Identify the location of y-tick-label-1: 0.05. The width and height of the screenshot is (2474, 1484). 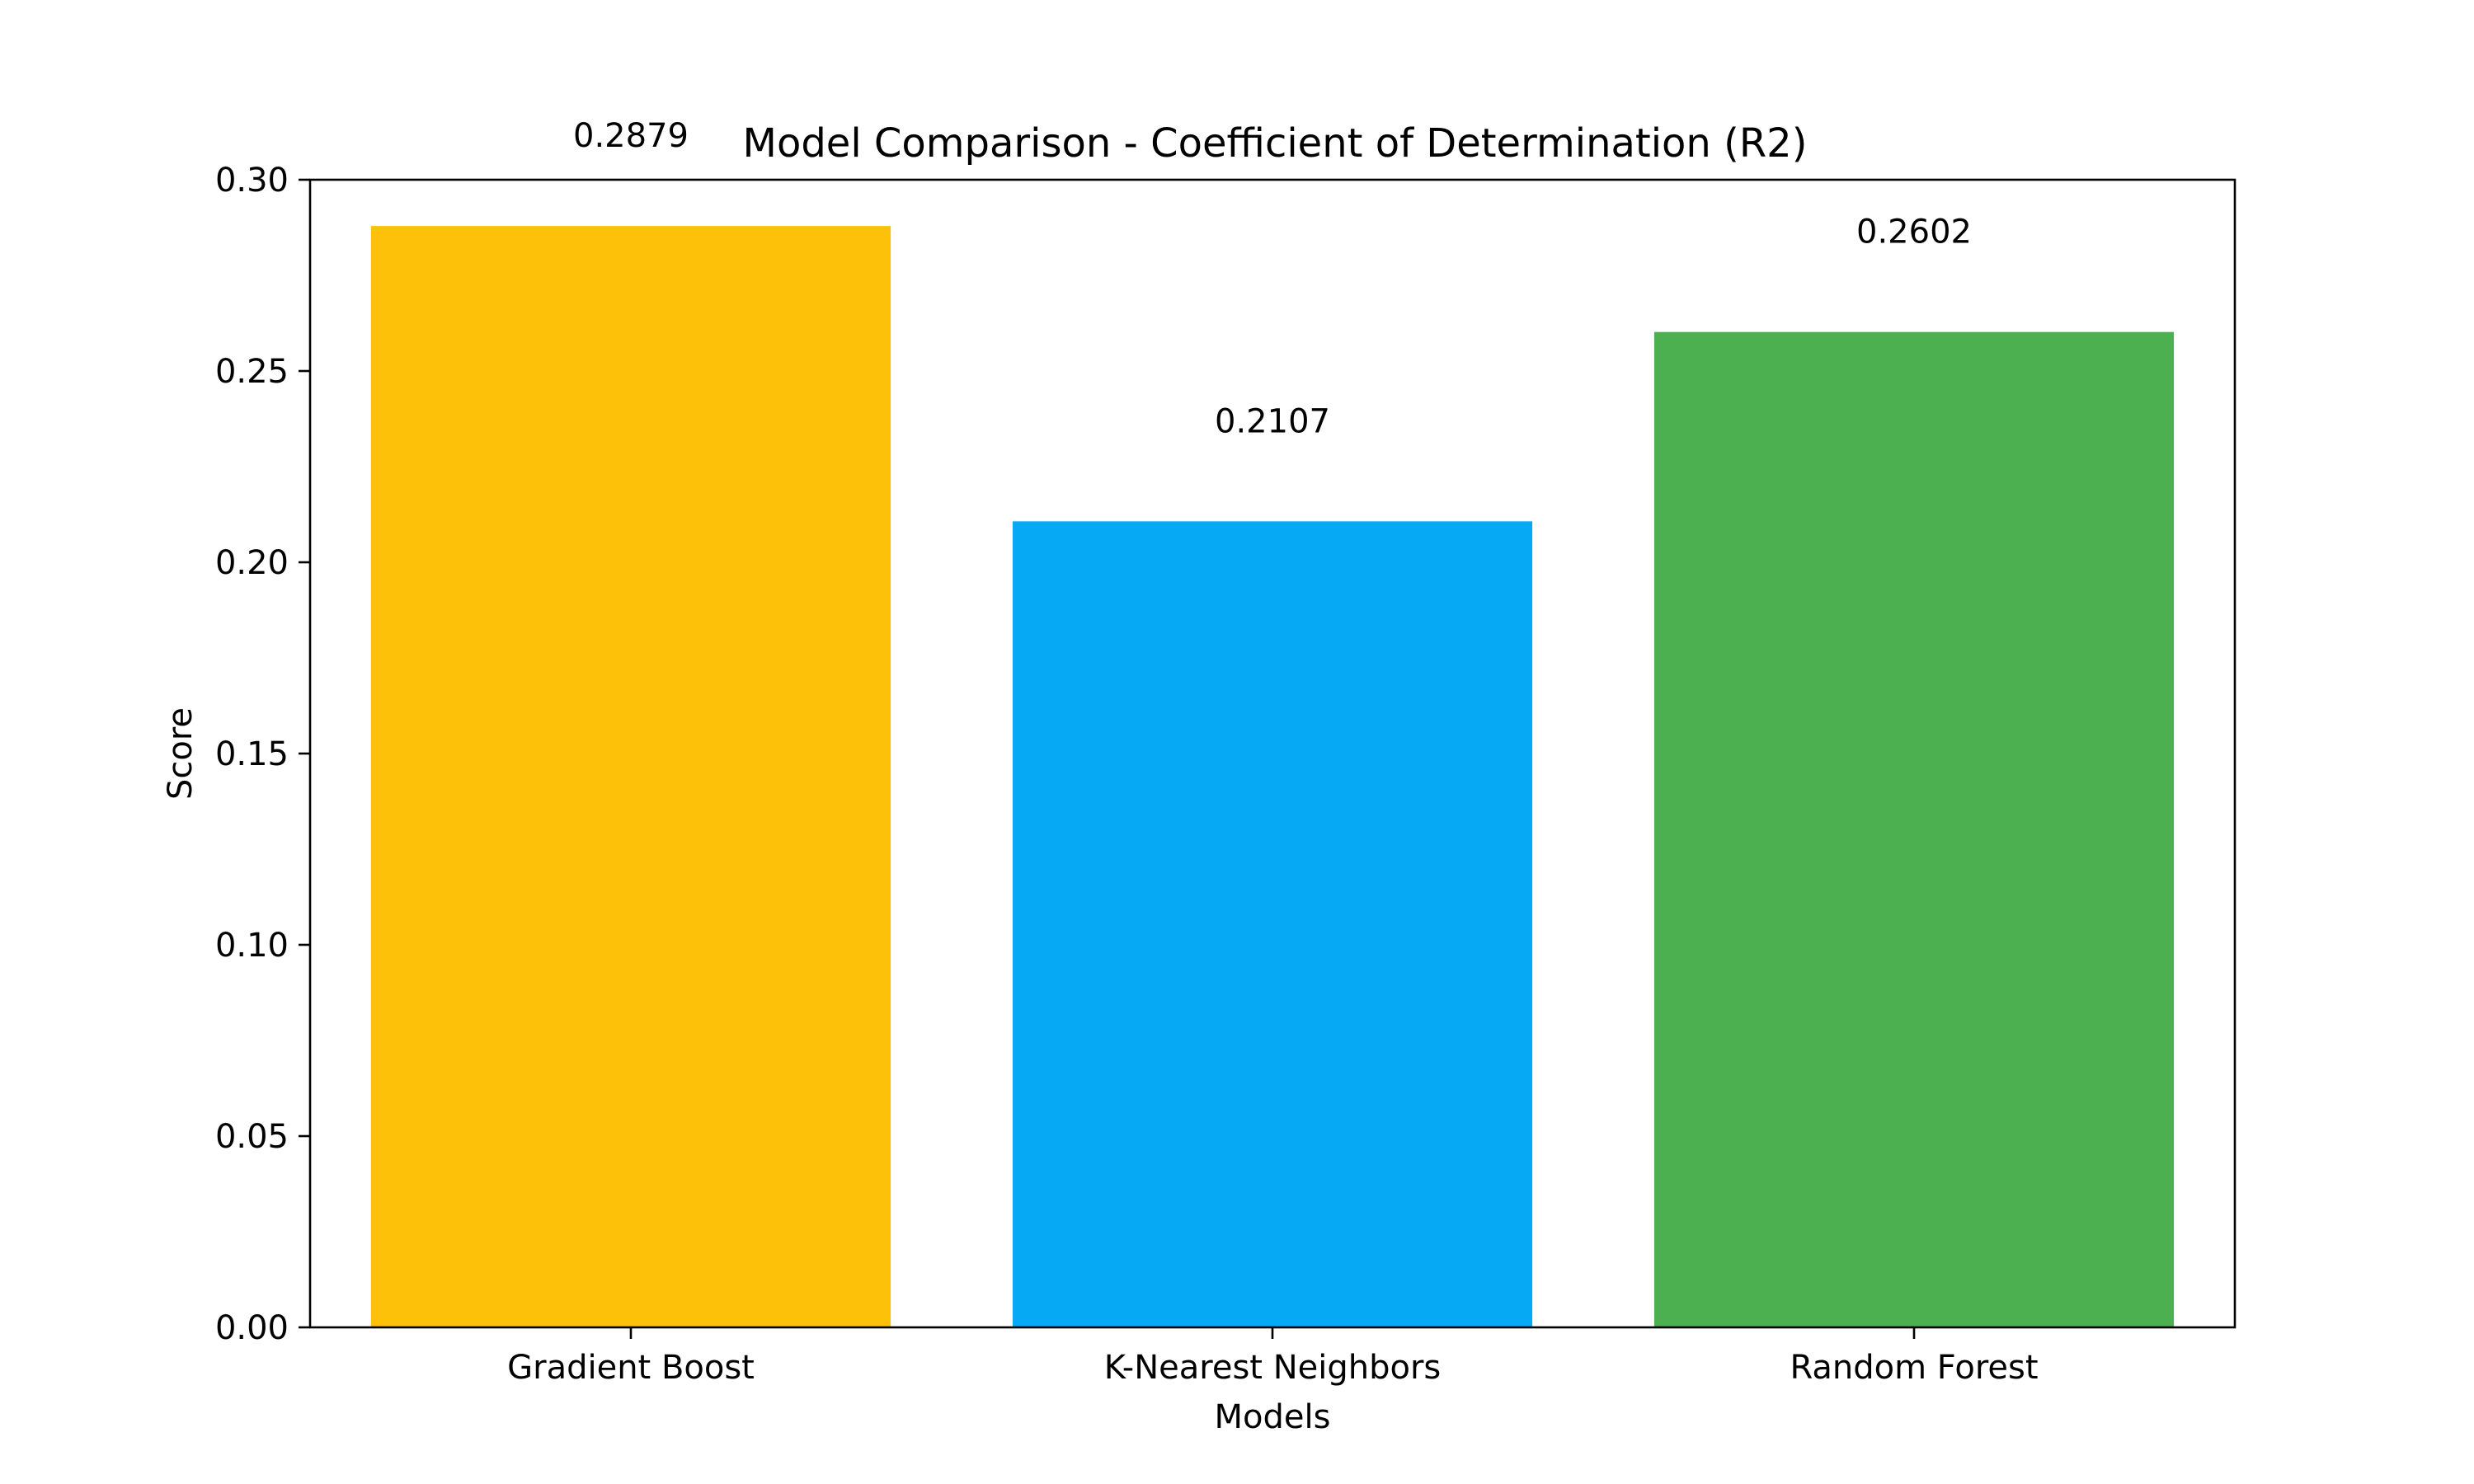
(252, 1137).